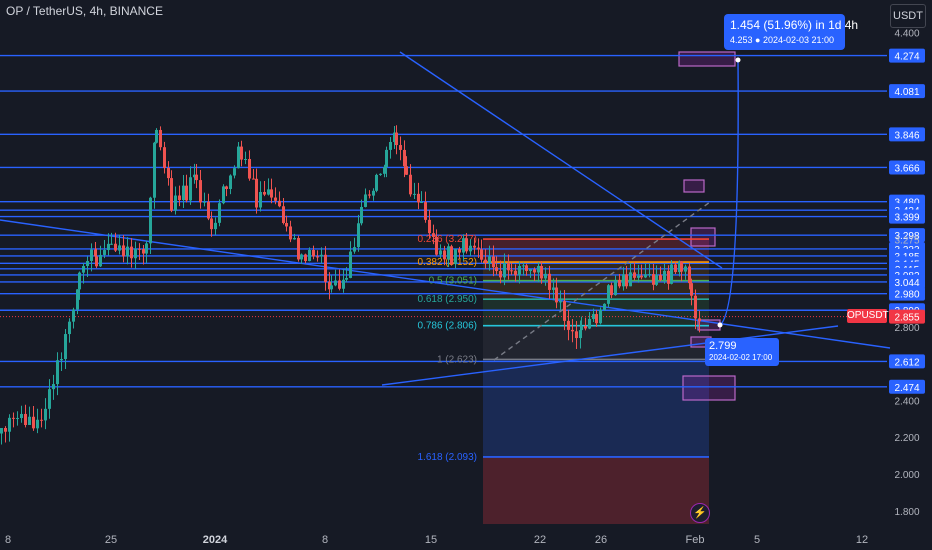  I want to click on fib-label: 1 (2.623), so click(457, 359).